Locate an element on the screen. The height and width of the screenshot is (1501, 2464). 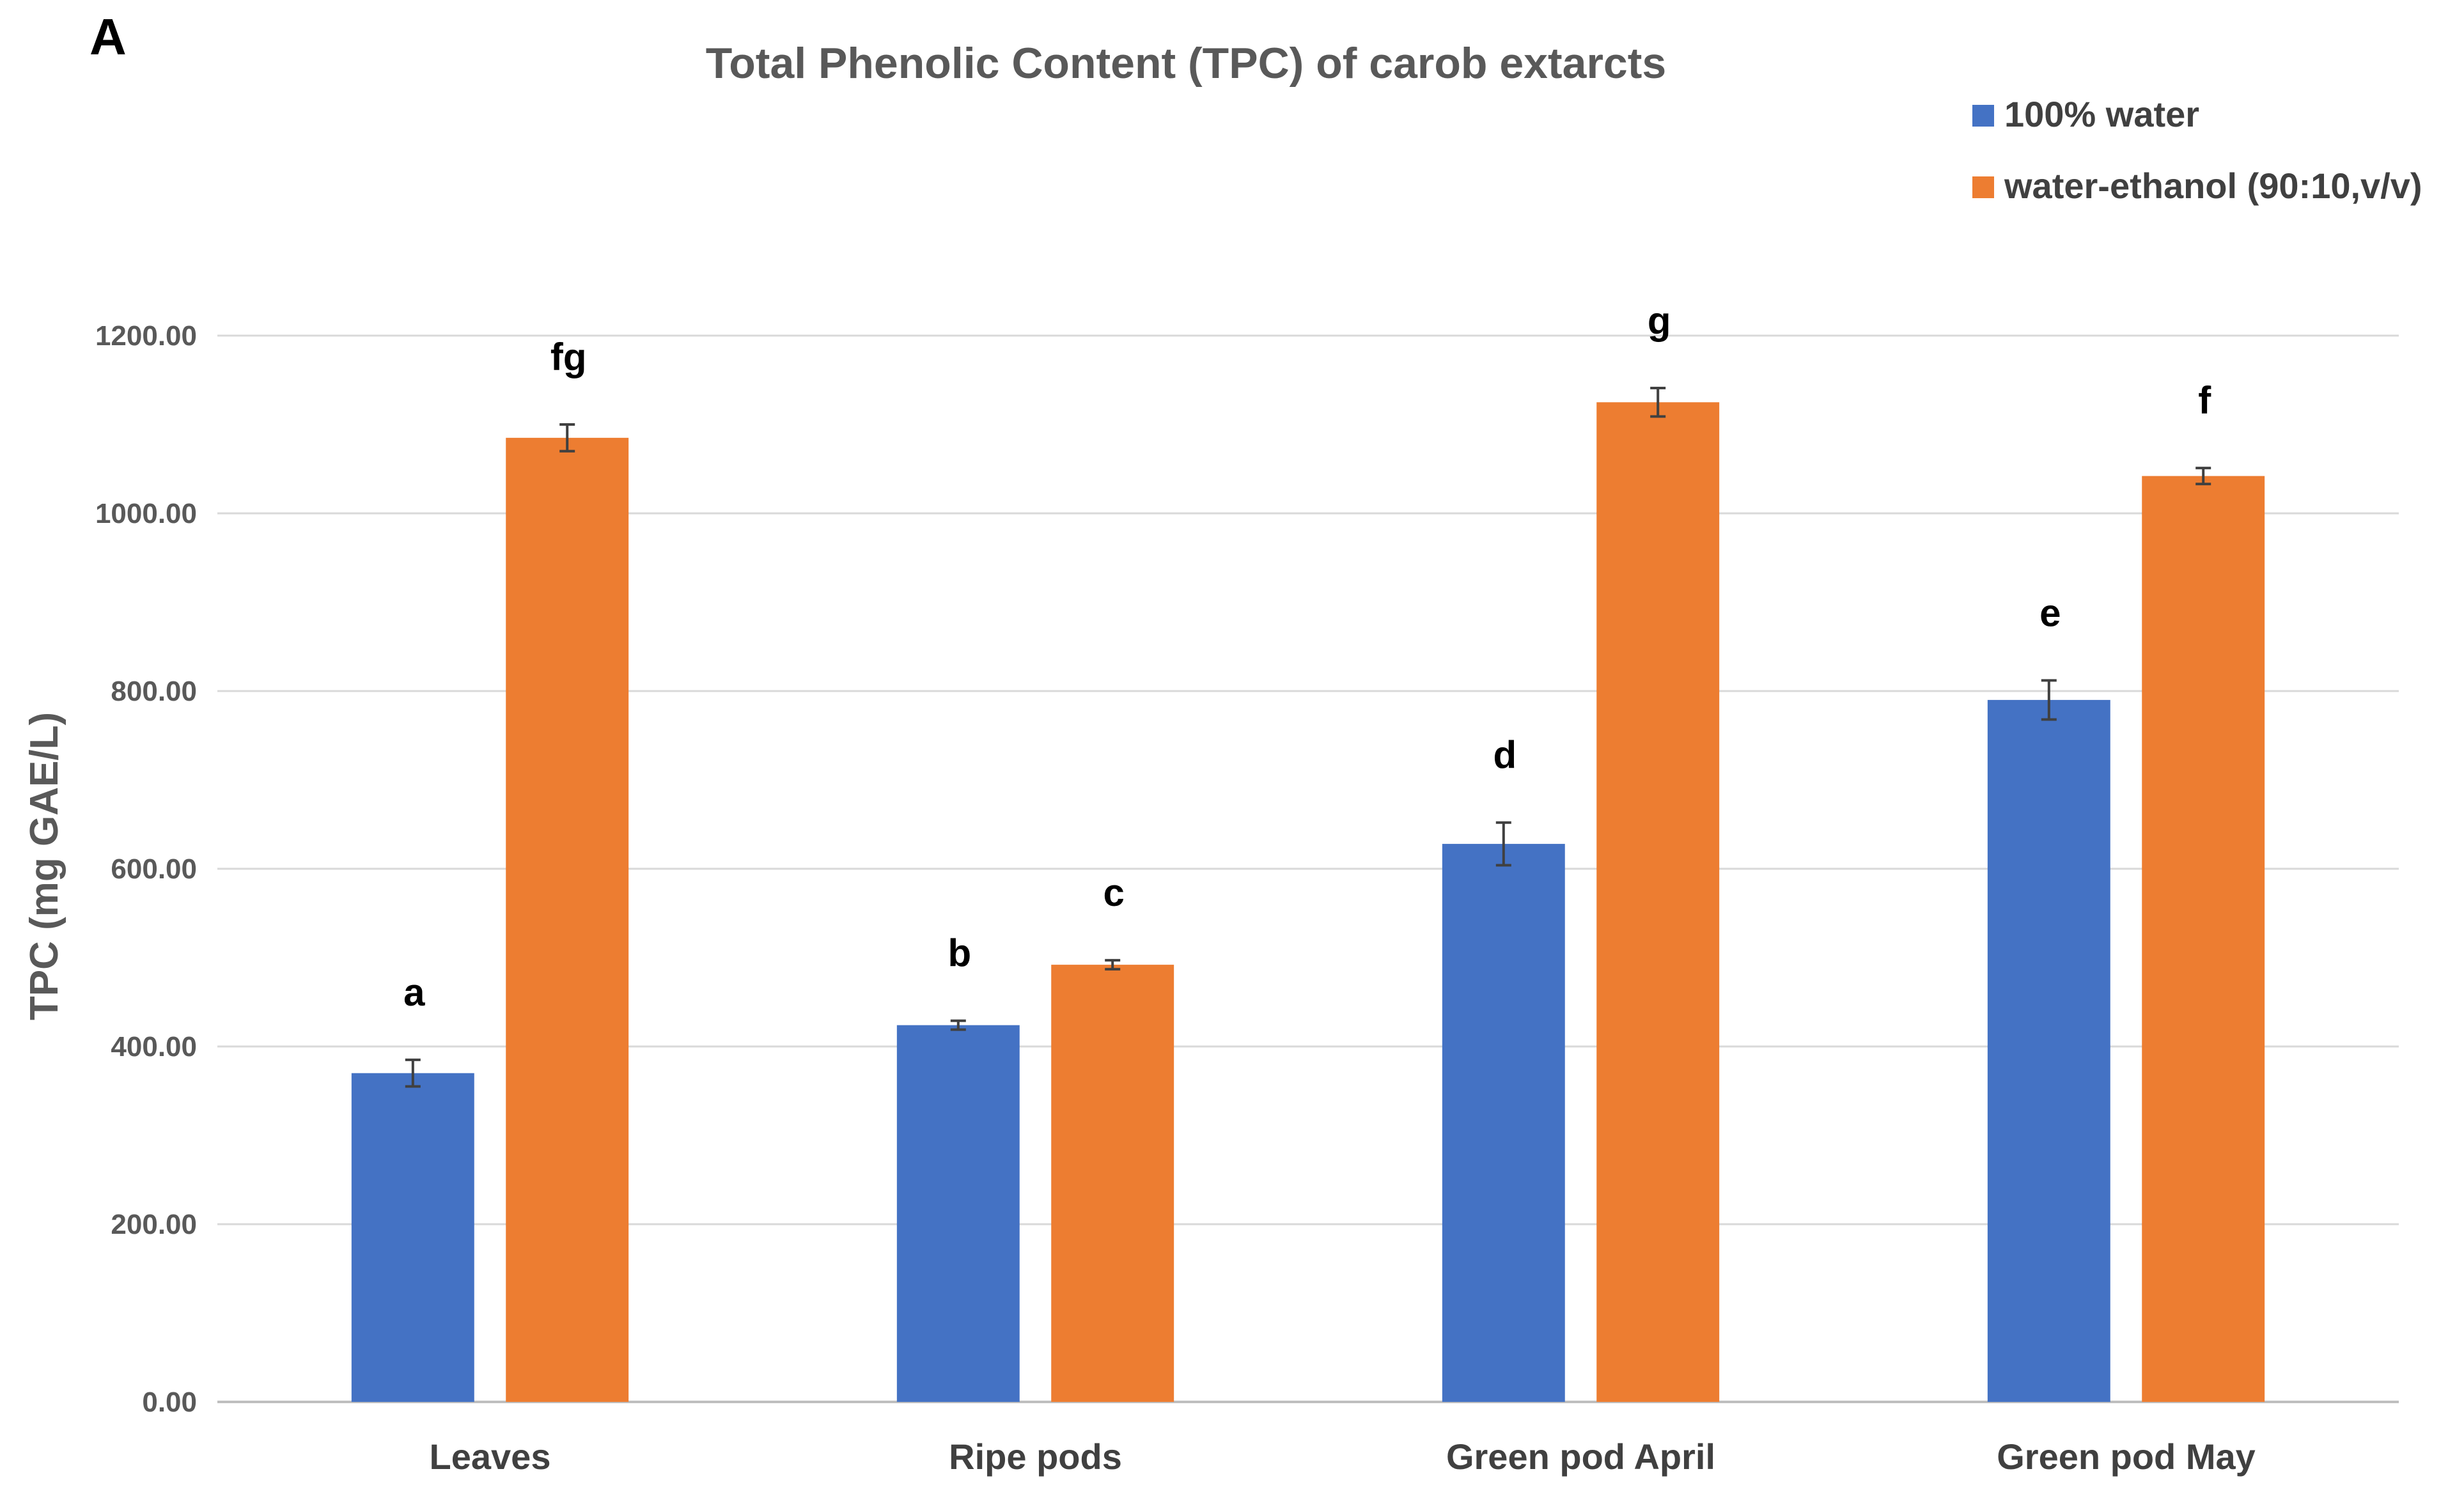
y-tick-label: 1200.00 is located at coordinates (146, 336).